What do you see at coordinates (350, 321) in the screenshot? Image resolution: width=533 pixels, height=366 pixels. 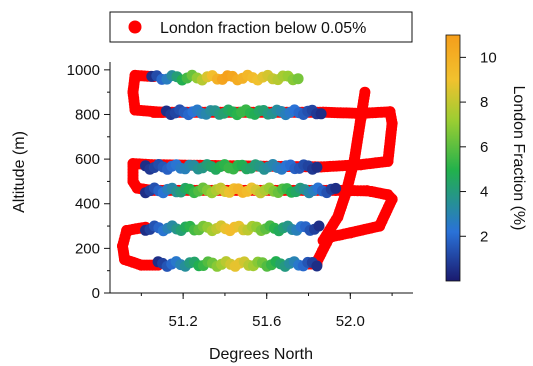 I see `x-tick-label: 52.0` at bounding box center [350, 321].